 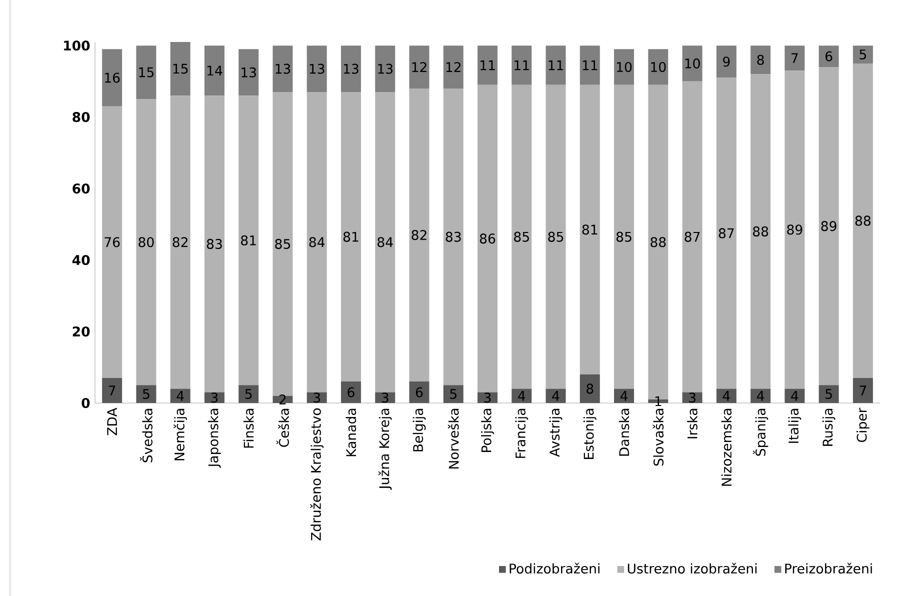 I want to click on data-label: 2, so click(x=282, y=399).